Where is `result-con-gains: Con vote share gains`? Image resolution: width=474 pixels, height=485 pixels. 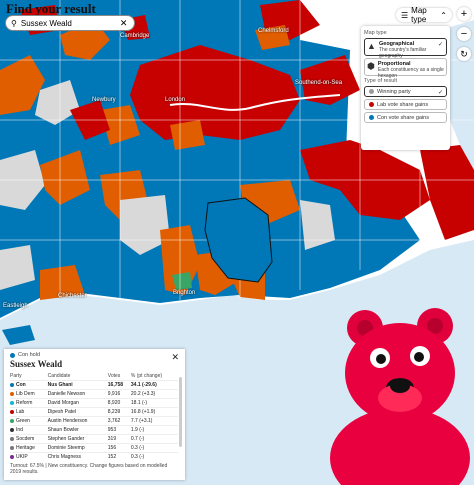
result-con-gains: Con vote share gains is located at coordinates (405, 117).